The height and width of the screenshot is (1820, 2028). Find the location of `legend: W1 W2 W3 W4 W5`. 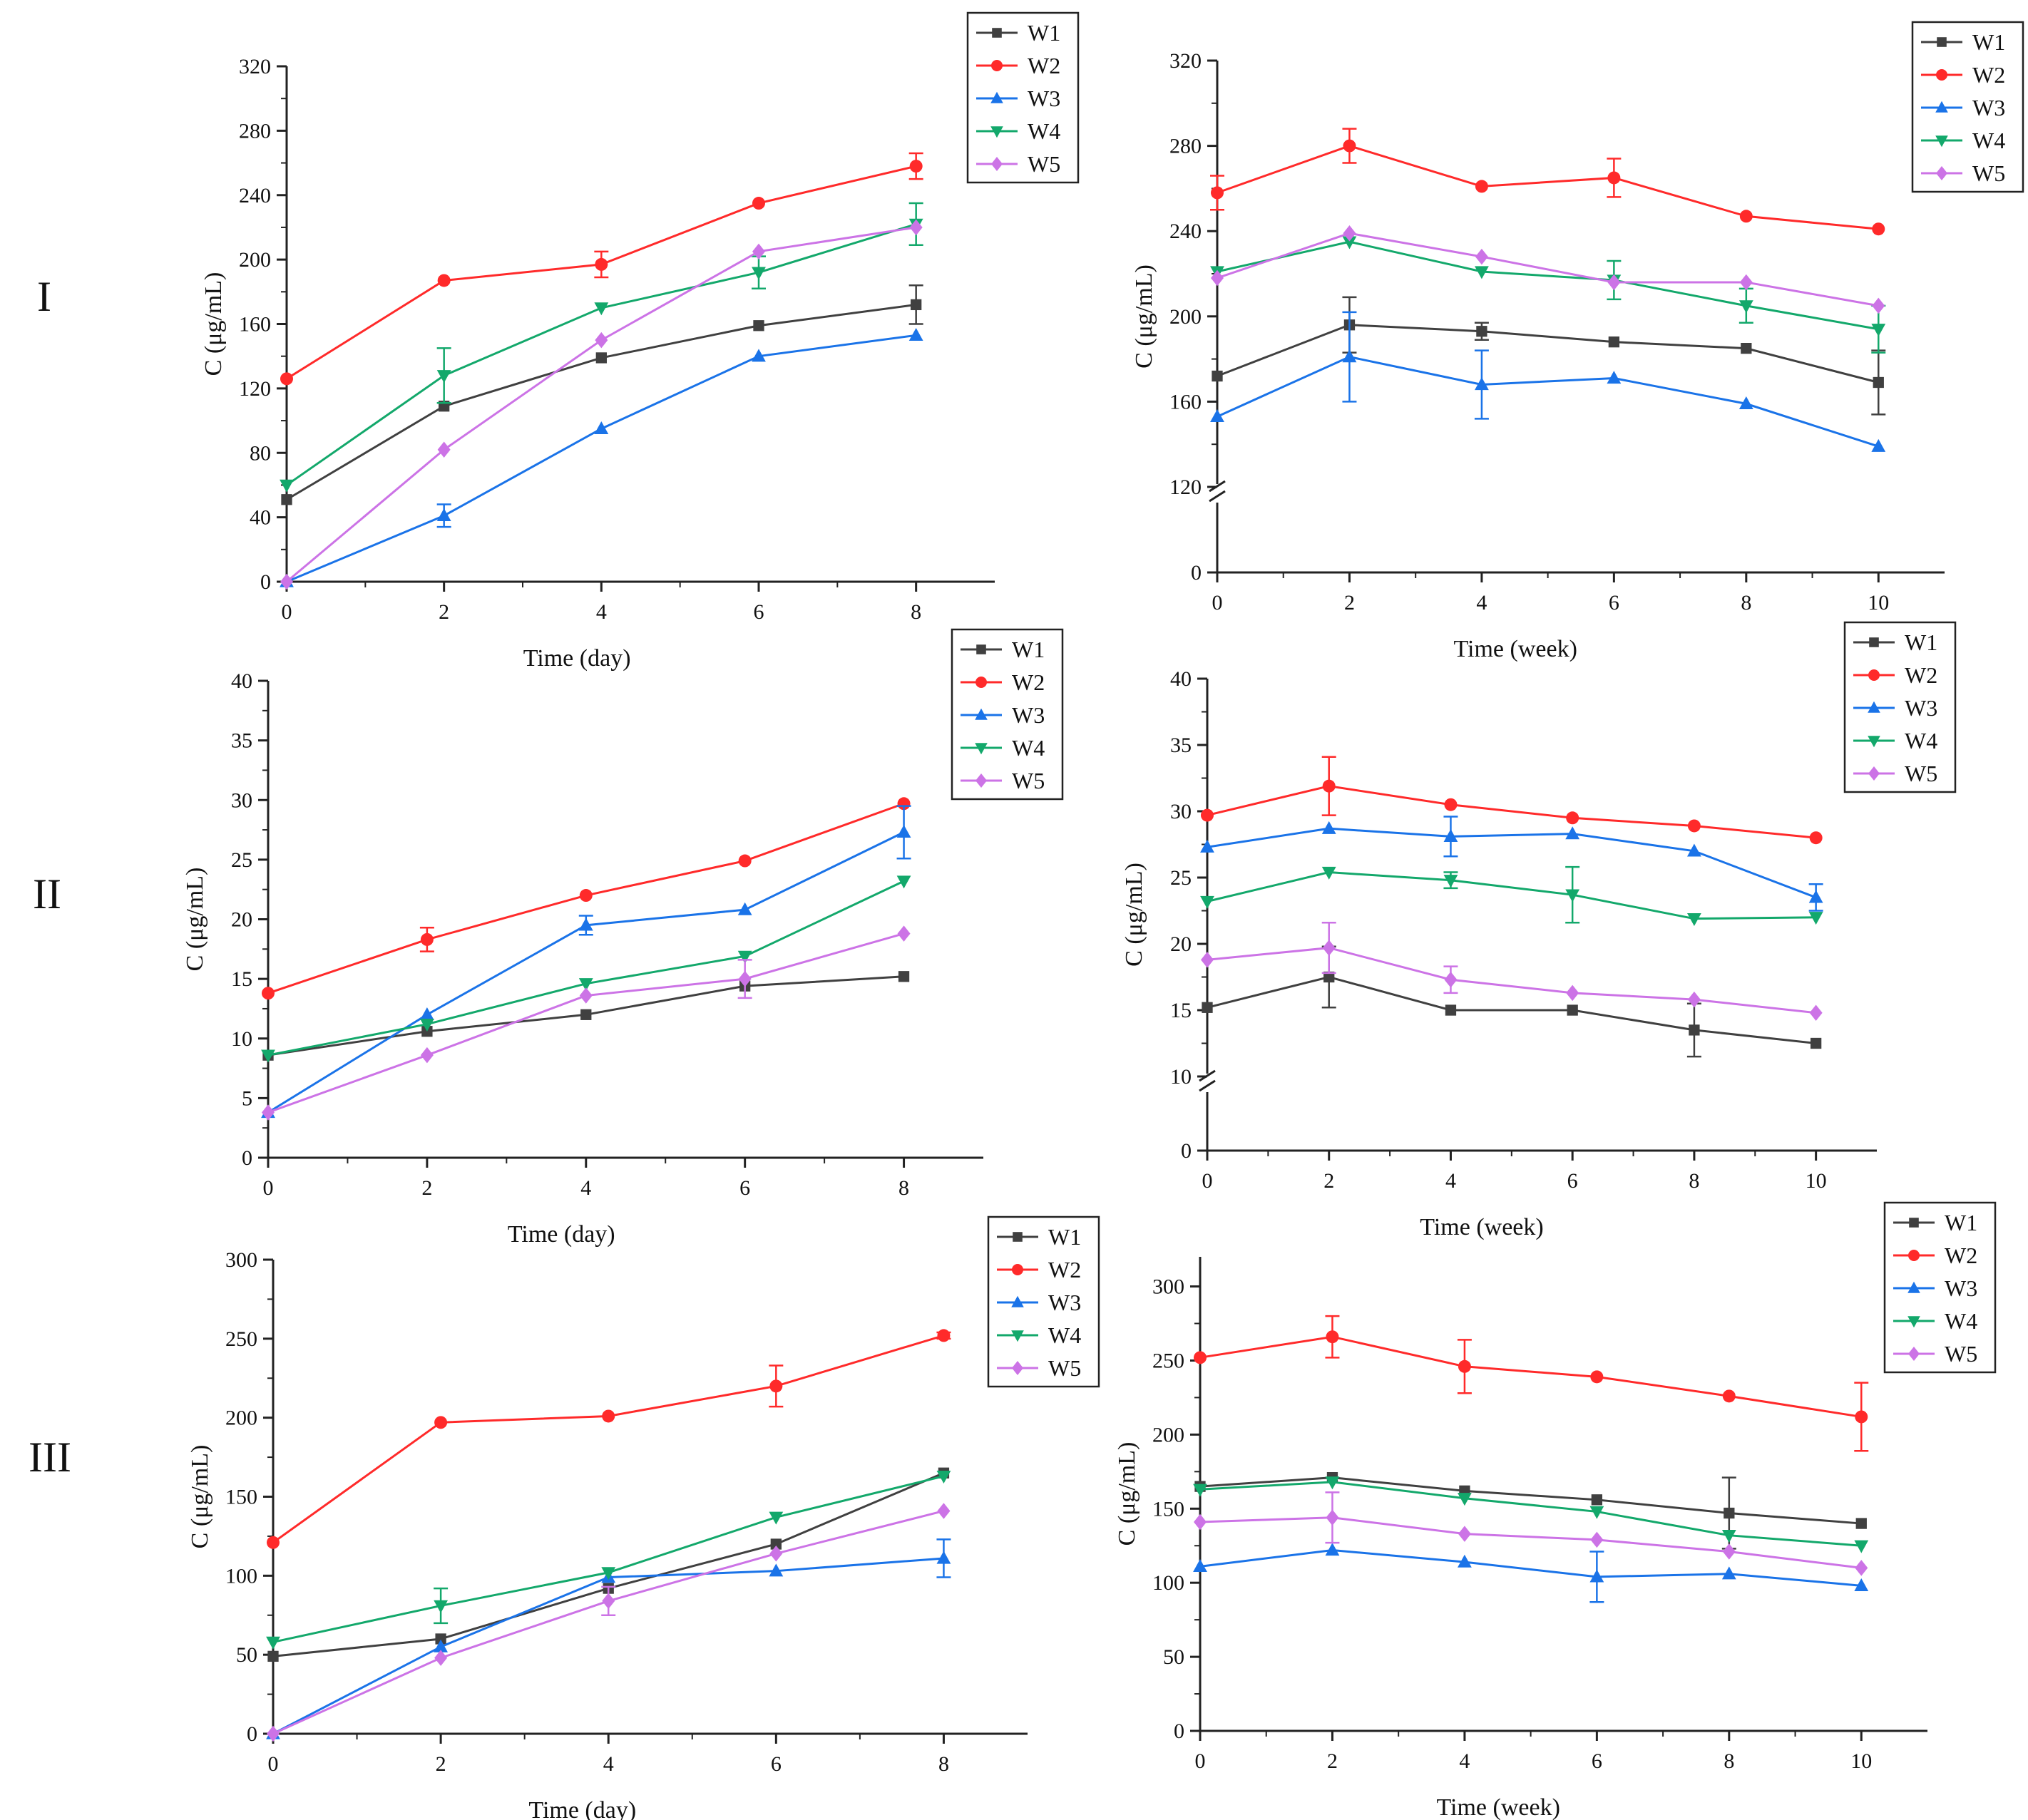

legend: W1 W2 W3 W4 W5 is located at coordinates (1043, 1301).